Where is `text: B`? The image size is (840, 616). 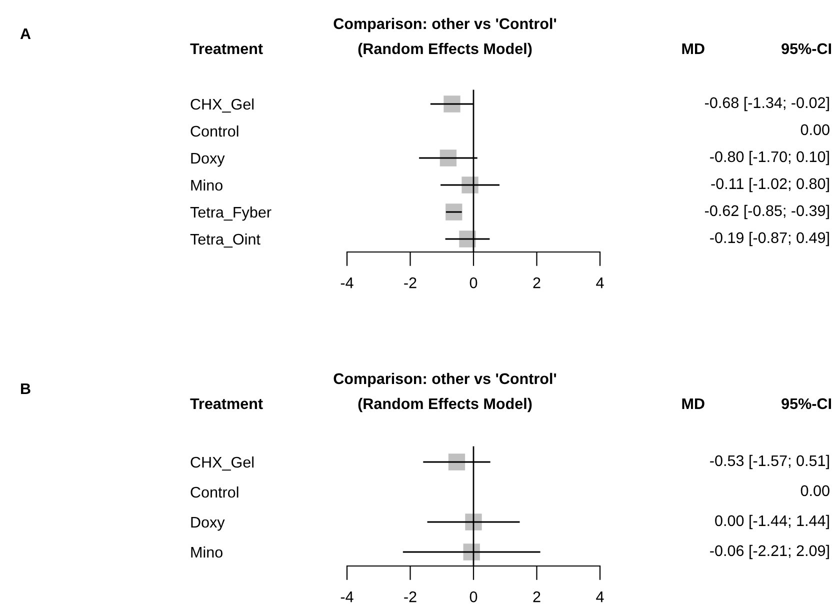
text: B is located at coordinates (25, 388).